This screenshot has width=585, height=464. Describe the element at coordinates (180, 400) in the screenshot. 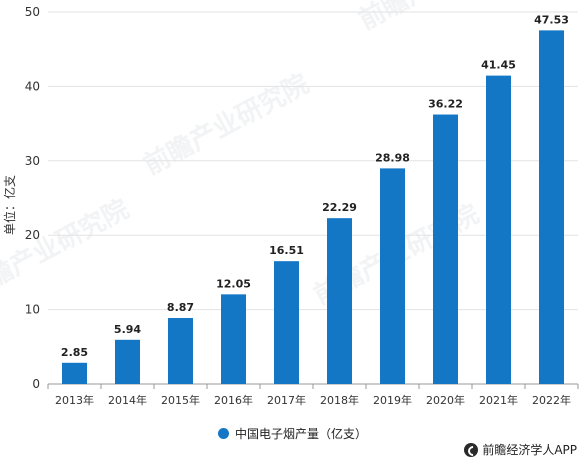

I see `x-tick-label: 2015年` at that location.